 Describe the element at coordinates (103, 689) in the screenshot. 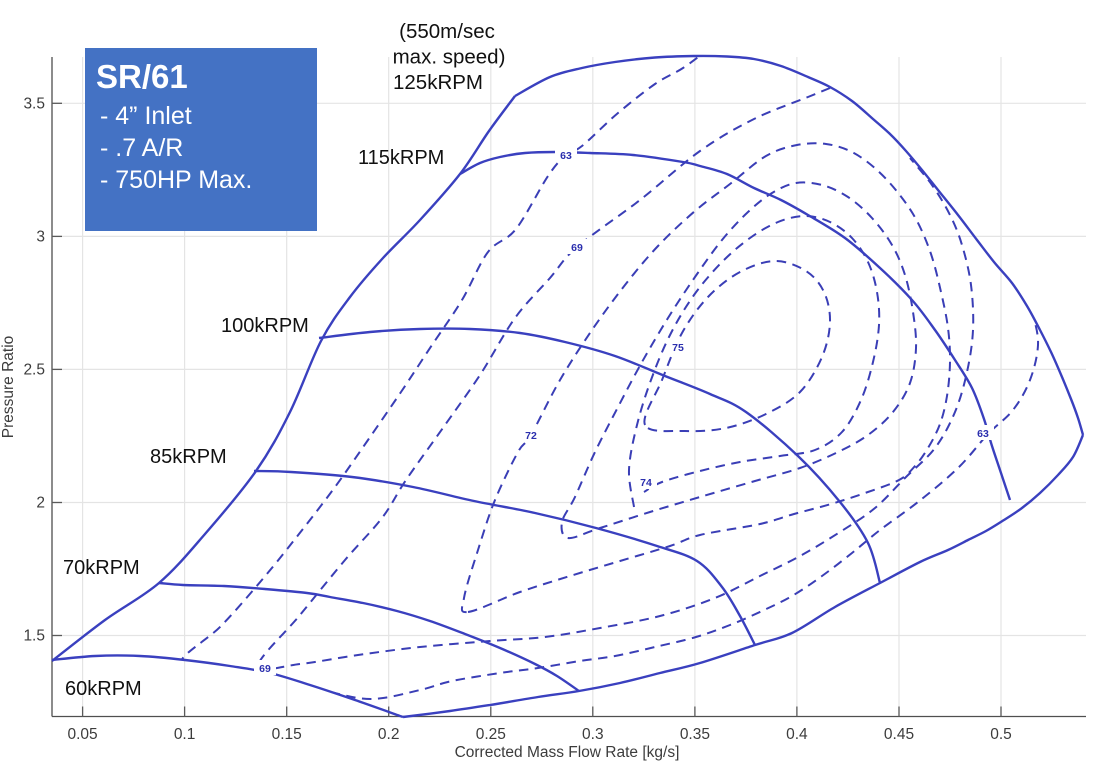

I see `svg-text: 60kRPM` at that location.